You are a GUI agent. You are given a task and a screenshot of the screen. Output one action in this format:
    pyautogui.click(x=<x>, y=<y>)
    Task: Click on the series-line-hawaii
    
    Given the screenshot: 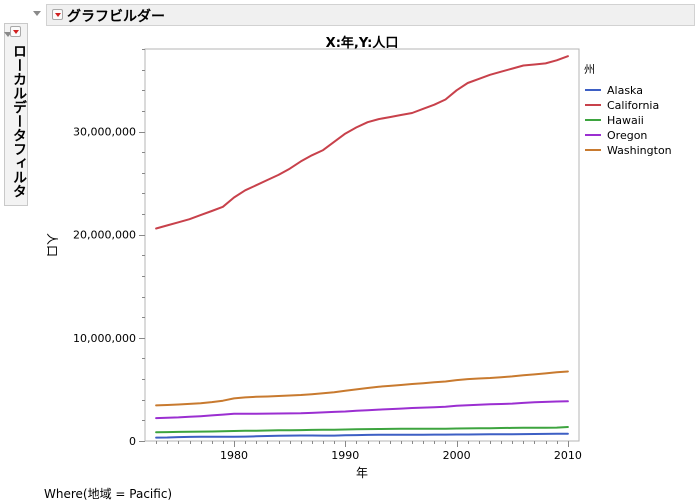 What is the action you would take?
    pyautogui.click(x=362, y=430)
    